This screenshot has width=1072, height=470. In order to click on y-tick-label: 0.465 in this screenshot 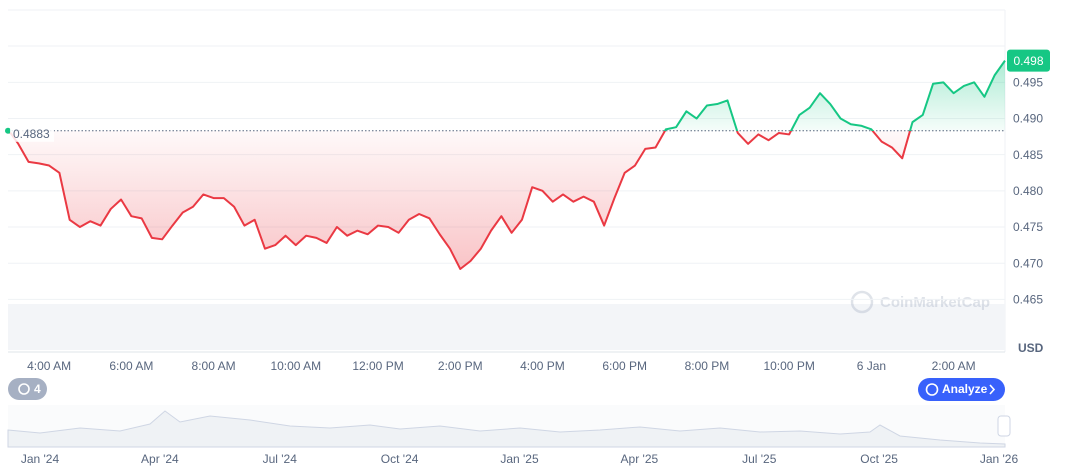, I will do `click(1028, 300)`.